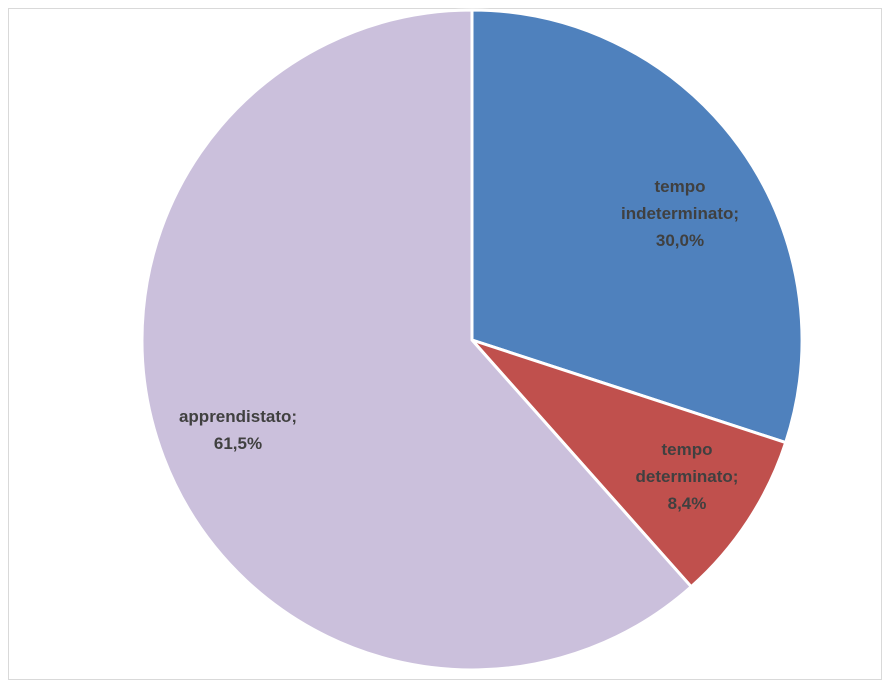 The width and height of the screenshot is (884, 681). I want to click on data-label-line: 8,4%, so click(687, 503).